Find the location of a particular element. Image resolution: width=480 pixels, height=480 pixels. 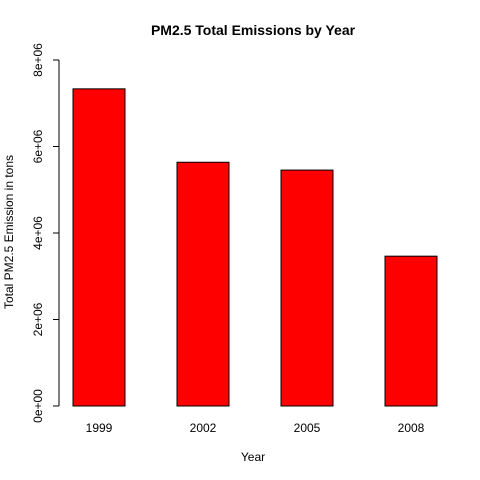

bar-1999 is located at coordinates (99, 247).